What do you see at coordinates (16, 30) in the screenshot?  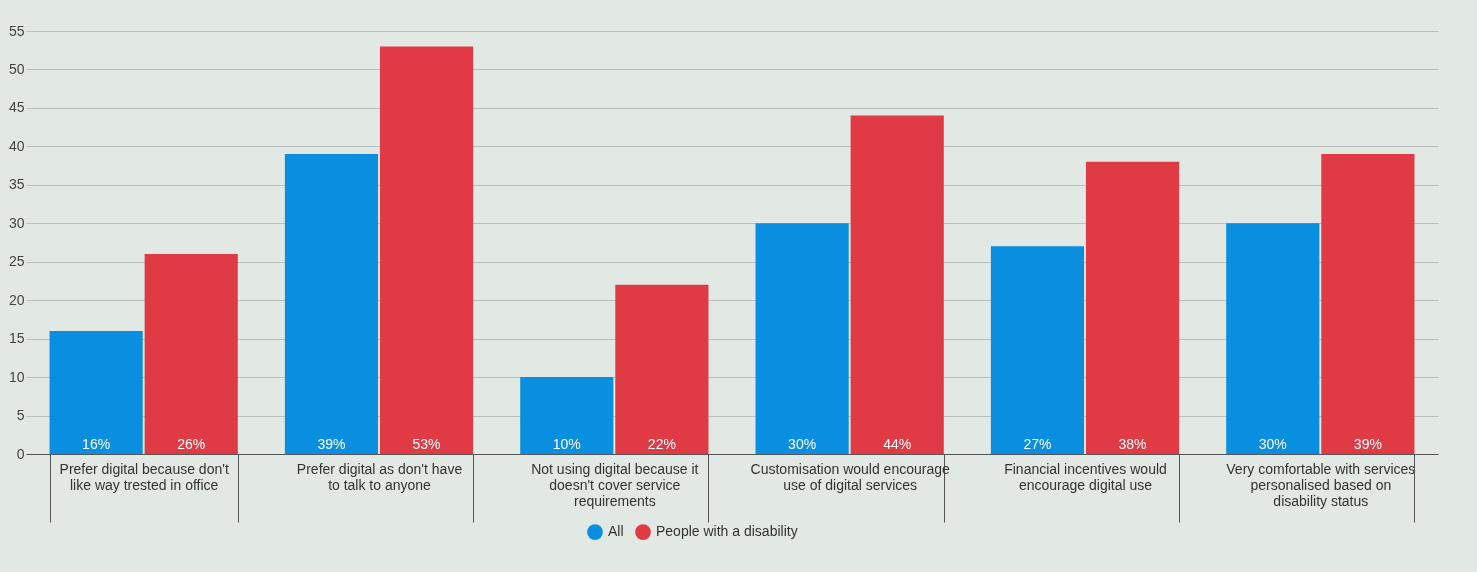 I see `y-tick-label: 55` at bounding box center [16, 30].